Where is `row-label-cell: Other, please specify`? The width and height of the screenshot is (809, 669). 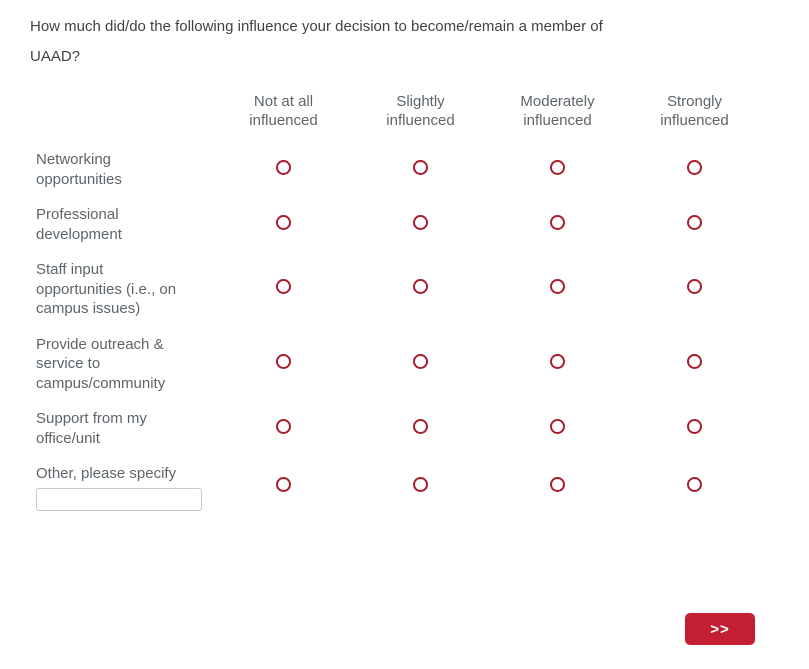 row-label-cell: Other, please specify is located at coordinates (122, 487).